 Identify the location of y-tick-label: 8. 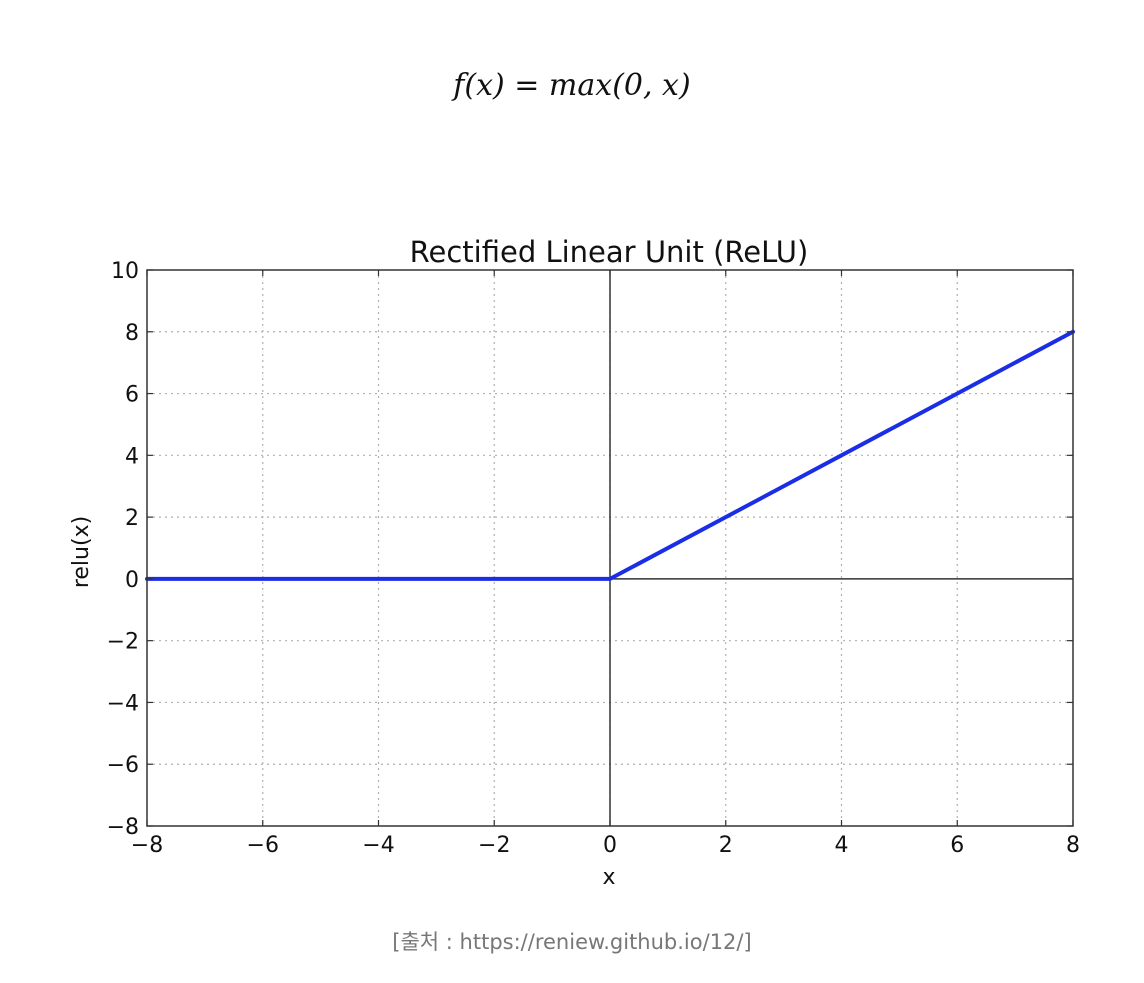
(132, 333).